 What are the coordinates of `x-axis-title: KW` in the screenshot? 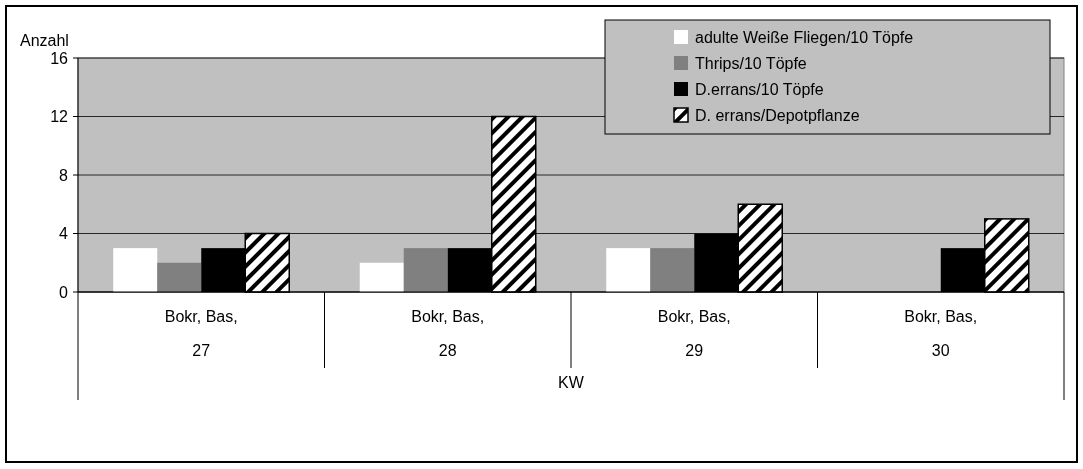 It's located at (571, 382).